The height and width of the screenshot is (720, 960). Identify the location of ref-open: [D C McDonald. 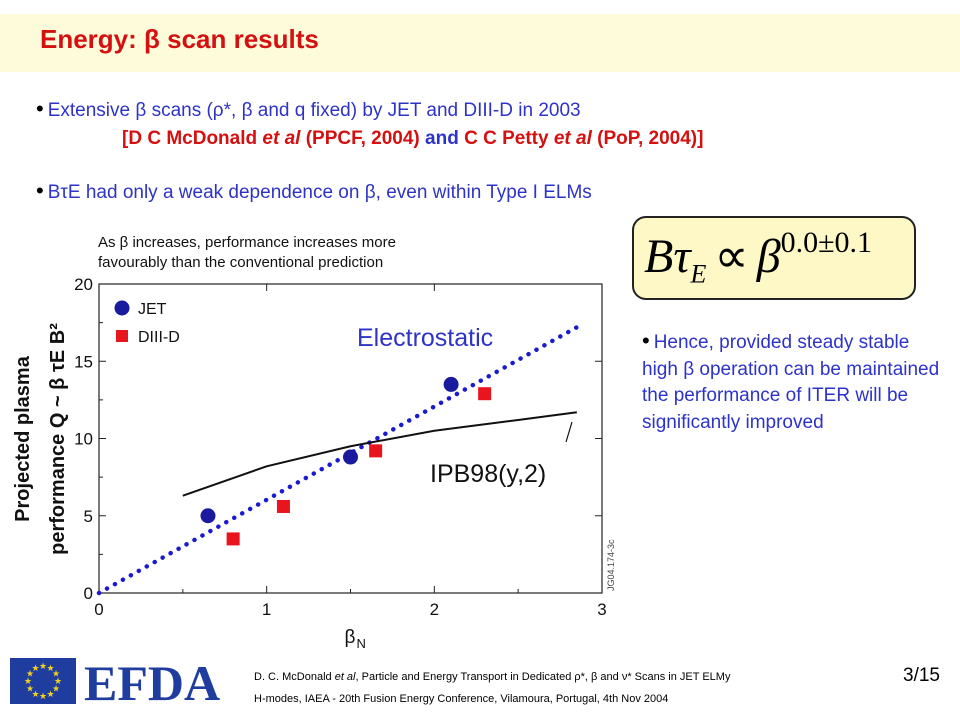
(192, 138).